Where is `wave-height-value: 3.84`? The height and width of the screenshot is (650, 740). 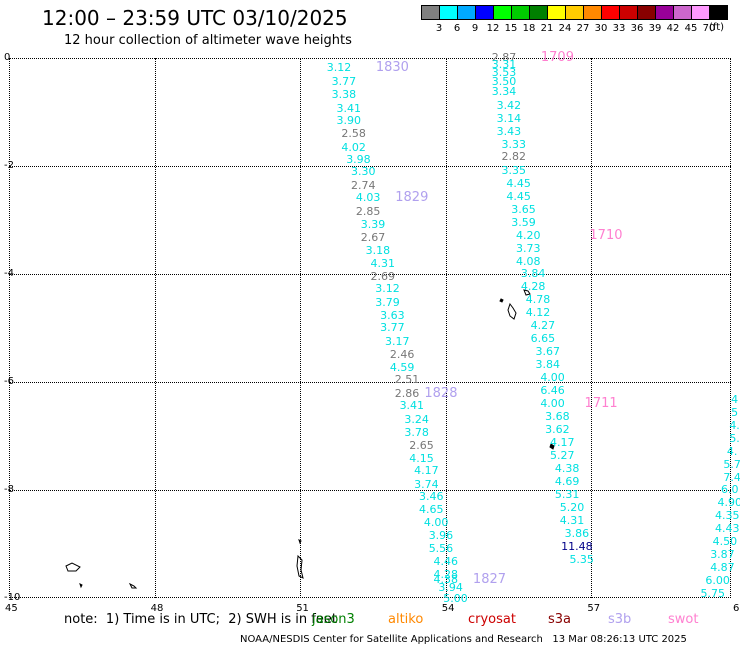
wave-height-value: 3.84 is located at coordinates (533, 274).